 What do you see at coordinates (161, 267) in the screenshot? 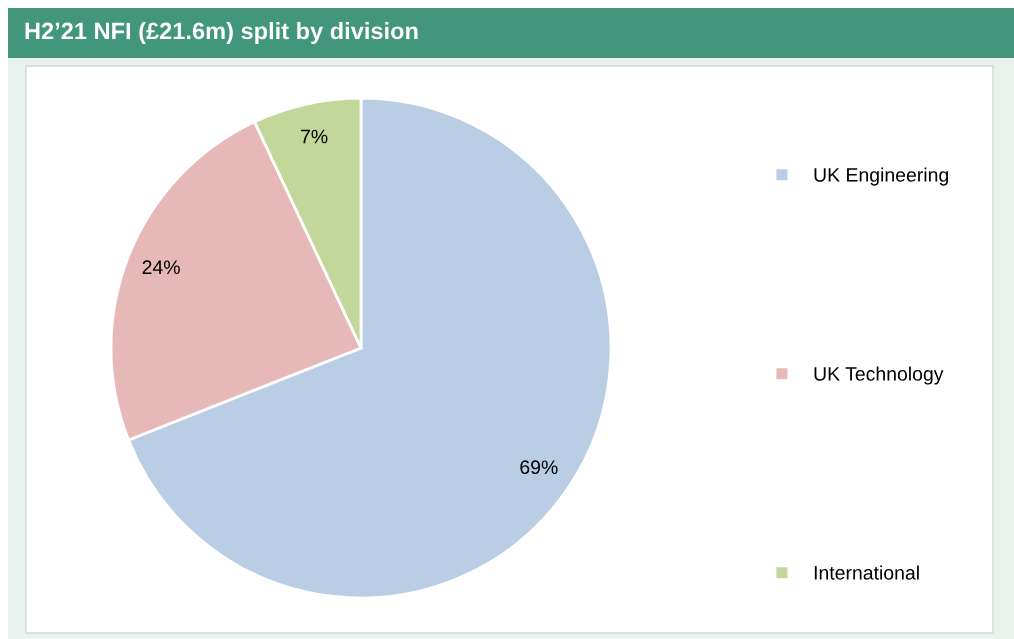
I see `data-label: 24%` at bounding box center [161, 267].